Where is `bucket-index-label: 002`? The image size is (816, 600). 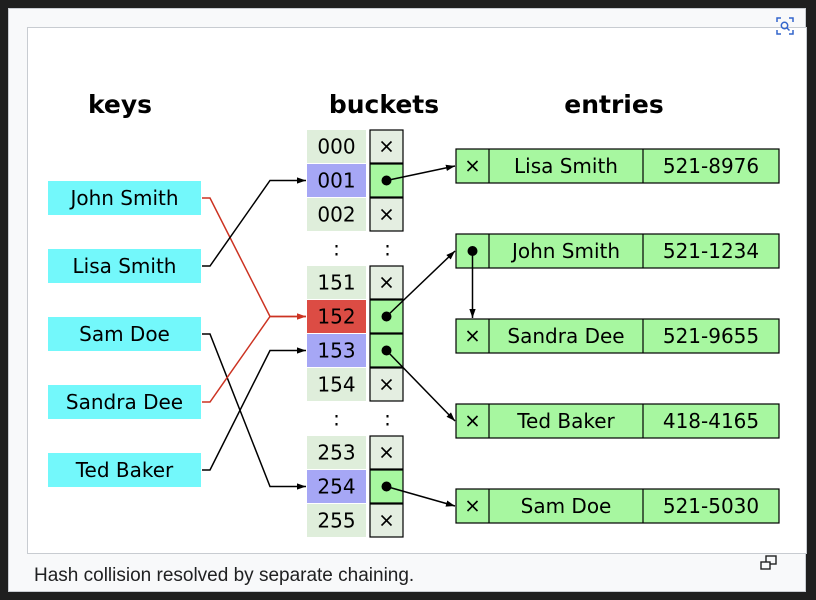 bucket-index-label: 002 is located at coordinates (336, 215).